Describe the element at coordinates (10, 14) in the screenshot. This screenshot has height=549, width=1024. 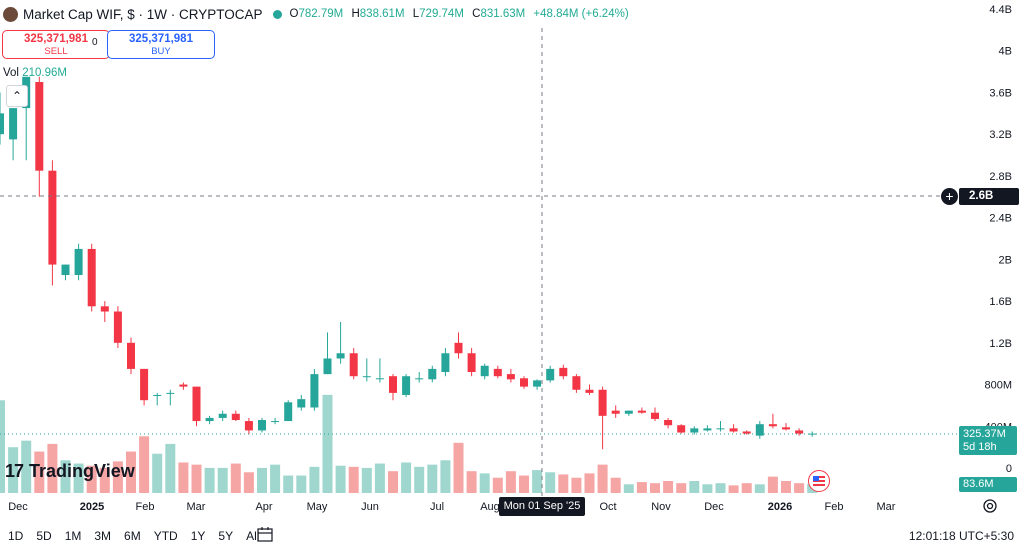
I see `wif-logo-icon` at that location.